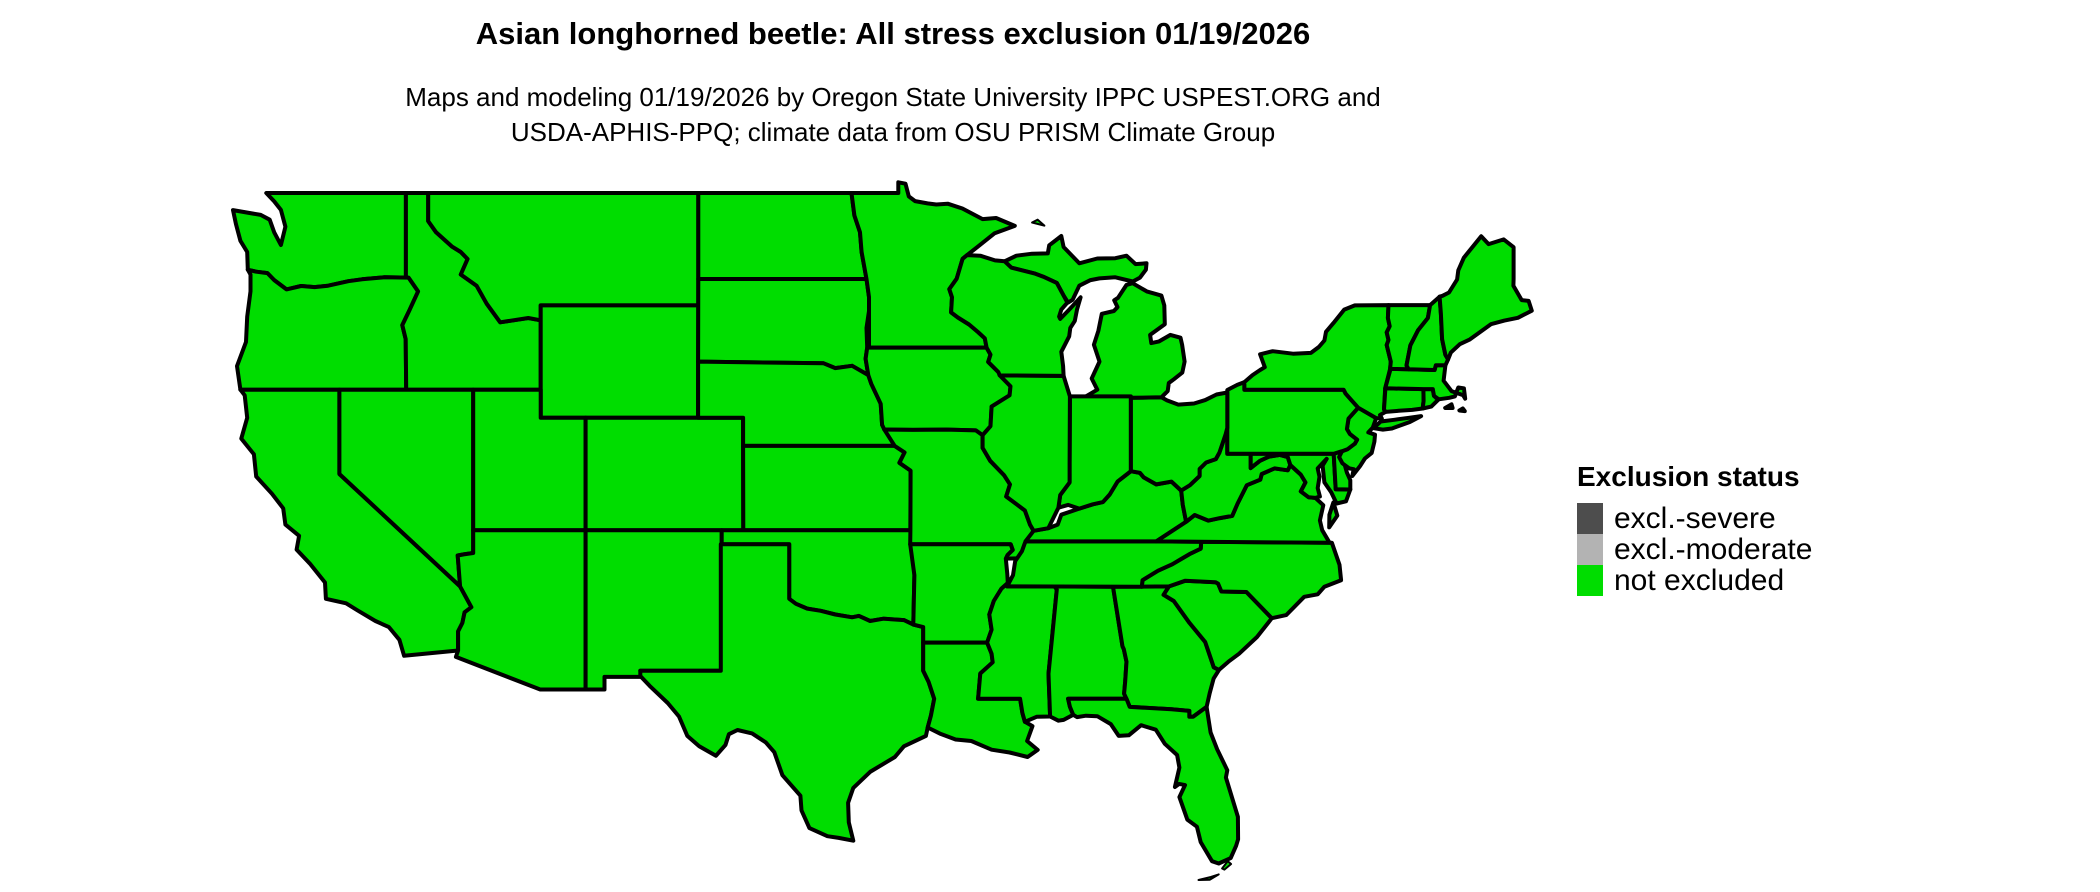 This screenshot has height=892, width=2100. I want to click on legend-item-not-excluded: not excluded, so click(1694, 580).